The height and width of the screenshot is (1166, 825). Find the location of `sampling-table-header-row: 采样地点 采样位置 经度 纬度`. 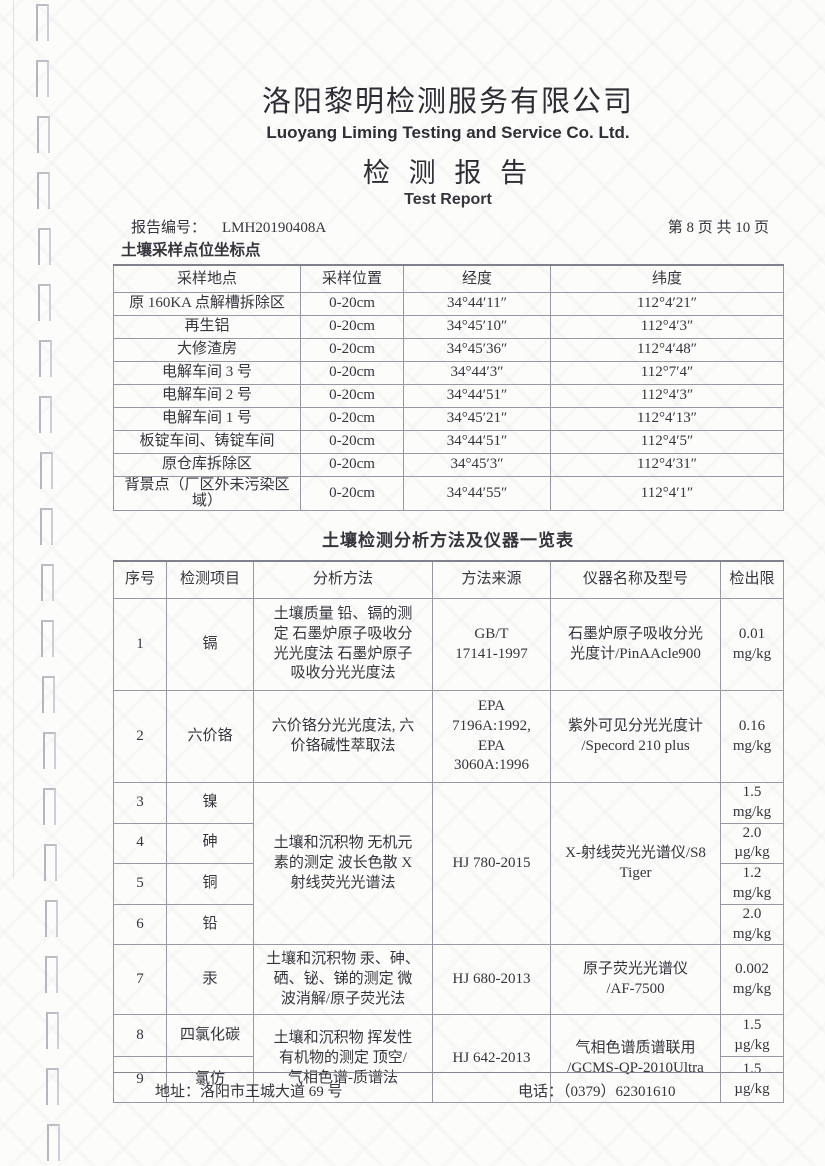

sampling-table-header-row: 采样地点 采样位置 经度 纬度 is located at coordinates (448, 278).